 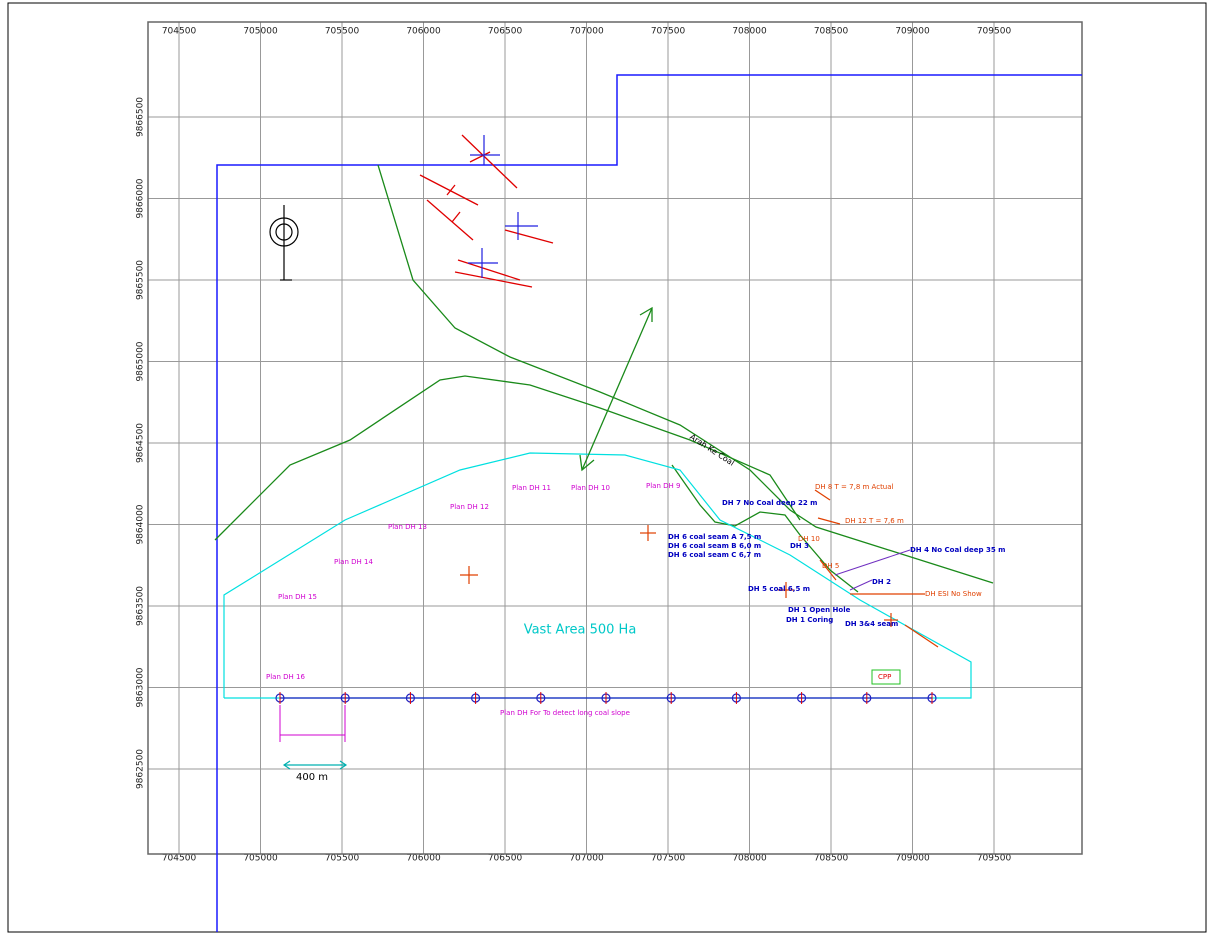 I want to click on result-label: DH 10, so click(x=809, y=539).